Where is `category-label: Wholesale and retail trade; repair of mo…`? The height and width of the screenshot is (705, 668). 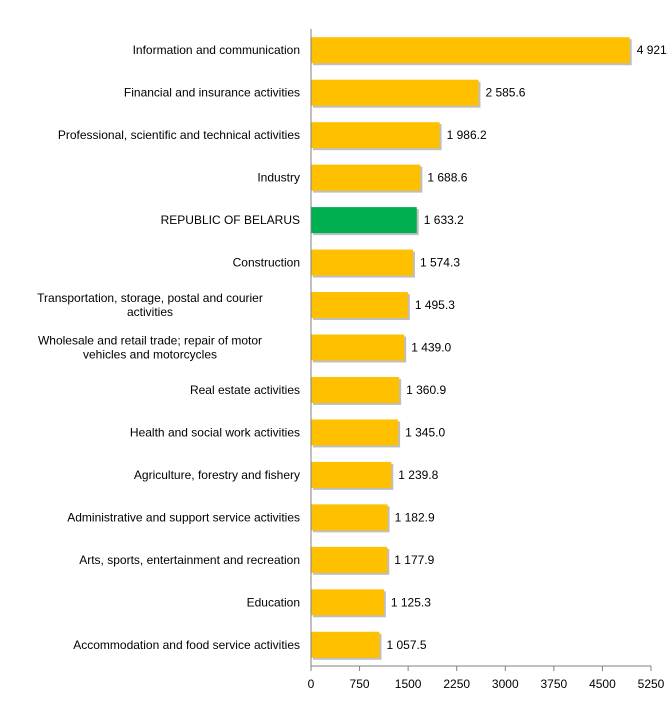 category-label: Wholesale and retail trade; repair of mo… is located at coordinates (150, 348).